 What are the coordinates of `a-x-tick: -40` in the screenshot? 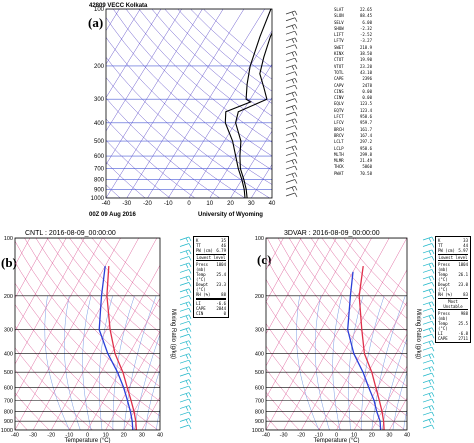 It's located at (106, 204).